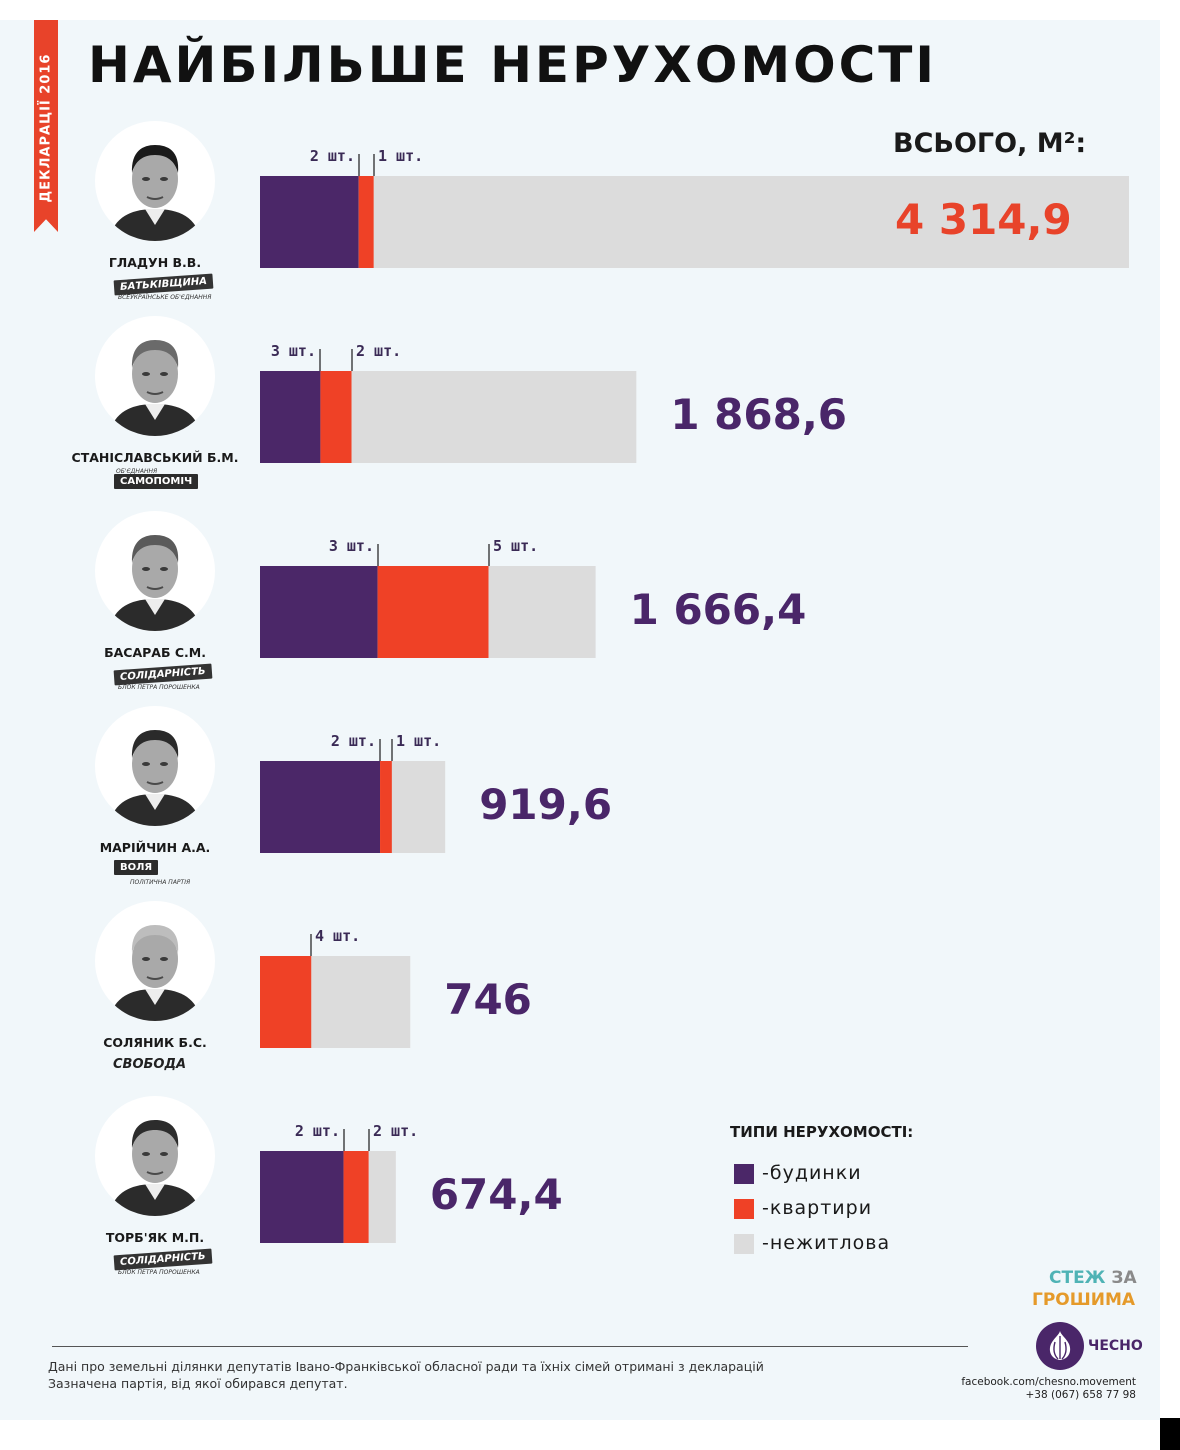 Image resolution: width=1180 pixels, height=1450 pixels. I want to click on party-badge: ВОЛЯ, so click(136, 867).